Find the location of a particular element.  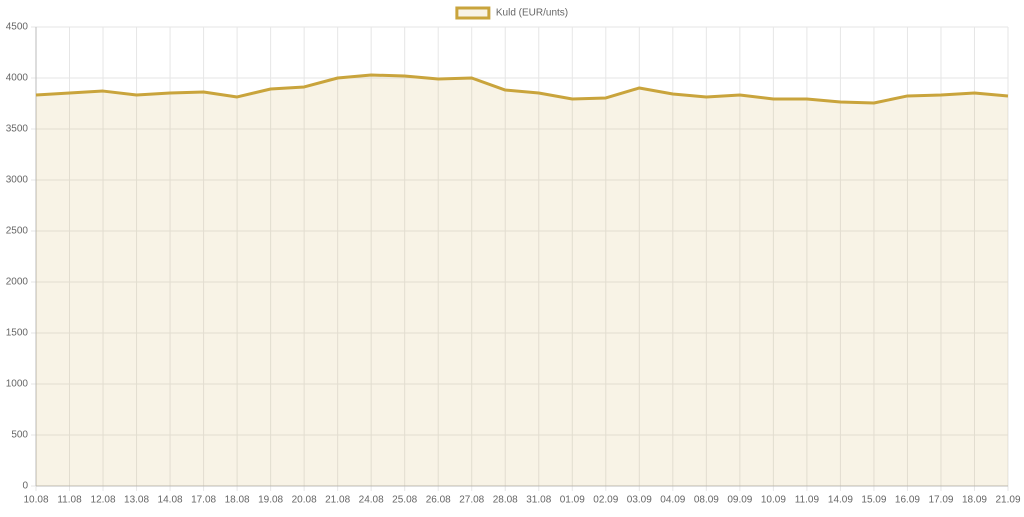

x-tick-label: 18.09 is located at coordinates (974, 500).